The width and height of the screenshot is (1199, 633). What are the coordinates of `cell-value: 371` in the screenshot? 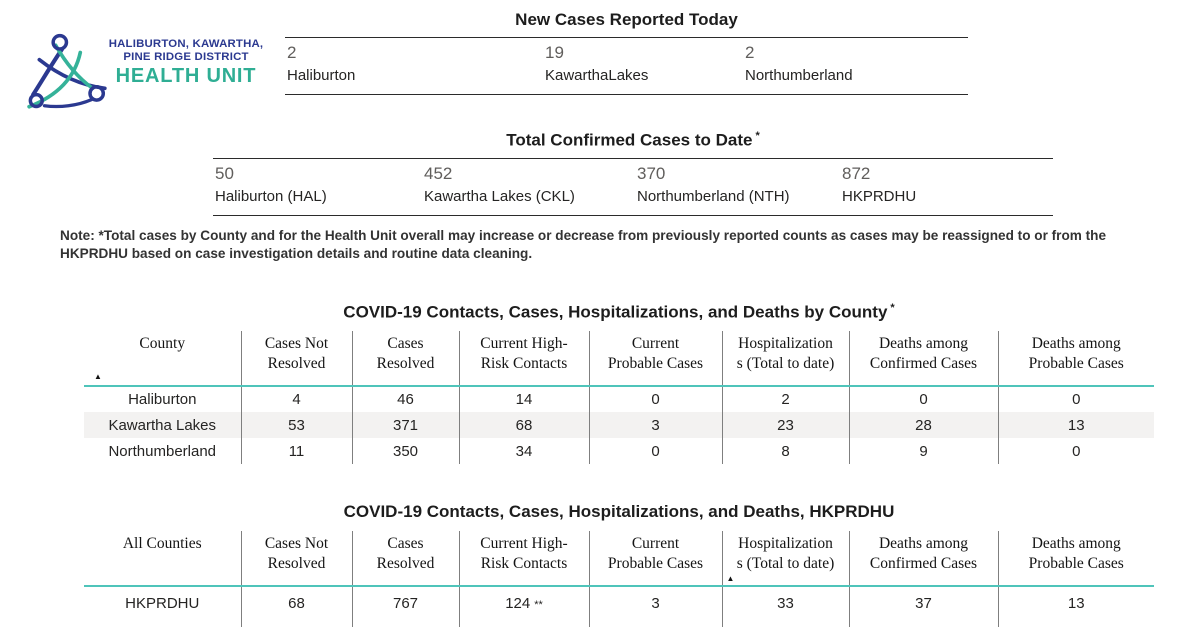 It's located at (405, 425).